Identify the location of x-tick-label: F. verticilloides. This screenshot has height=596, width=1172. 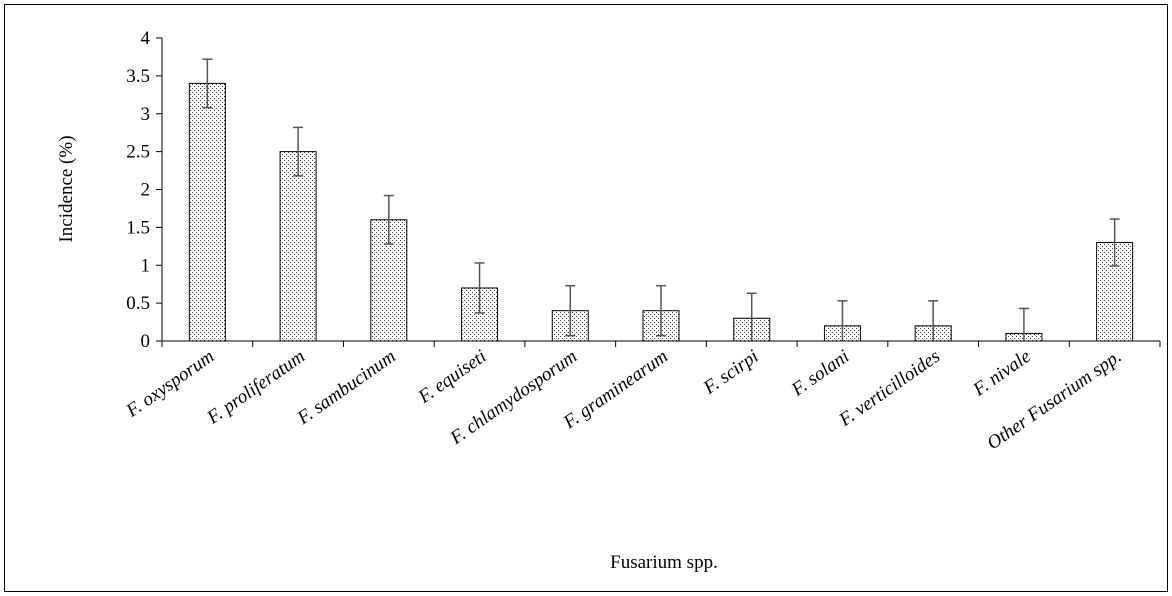
(889, 388).